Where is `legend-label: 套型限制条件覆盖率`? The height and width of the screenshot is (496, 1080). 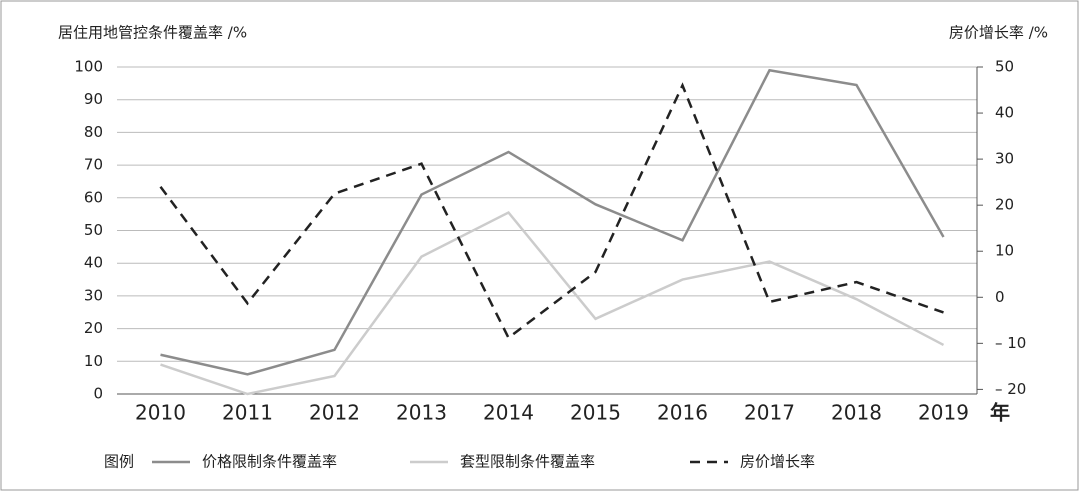 legend-label: 套型限制条件覆盖率 is located at coordinates (527, 462).